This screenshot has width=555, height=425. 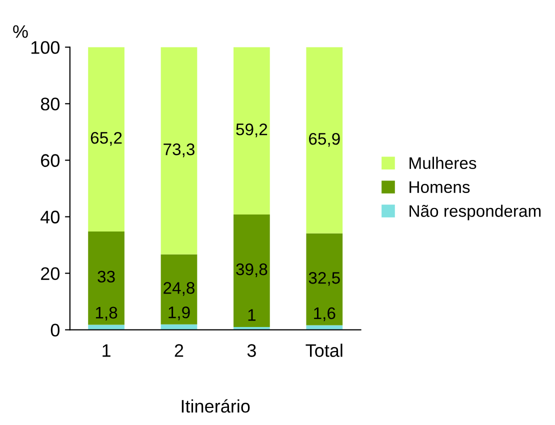 I want to click on data-label: 59,2, so click(x=252, y=131).